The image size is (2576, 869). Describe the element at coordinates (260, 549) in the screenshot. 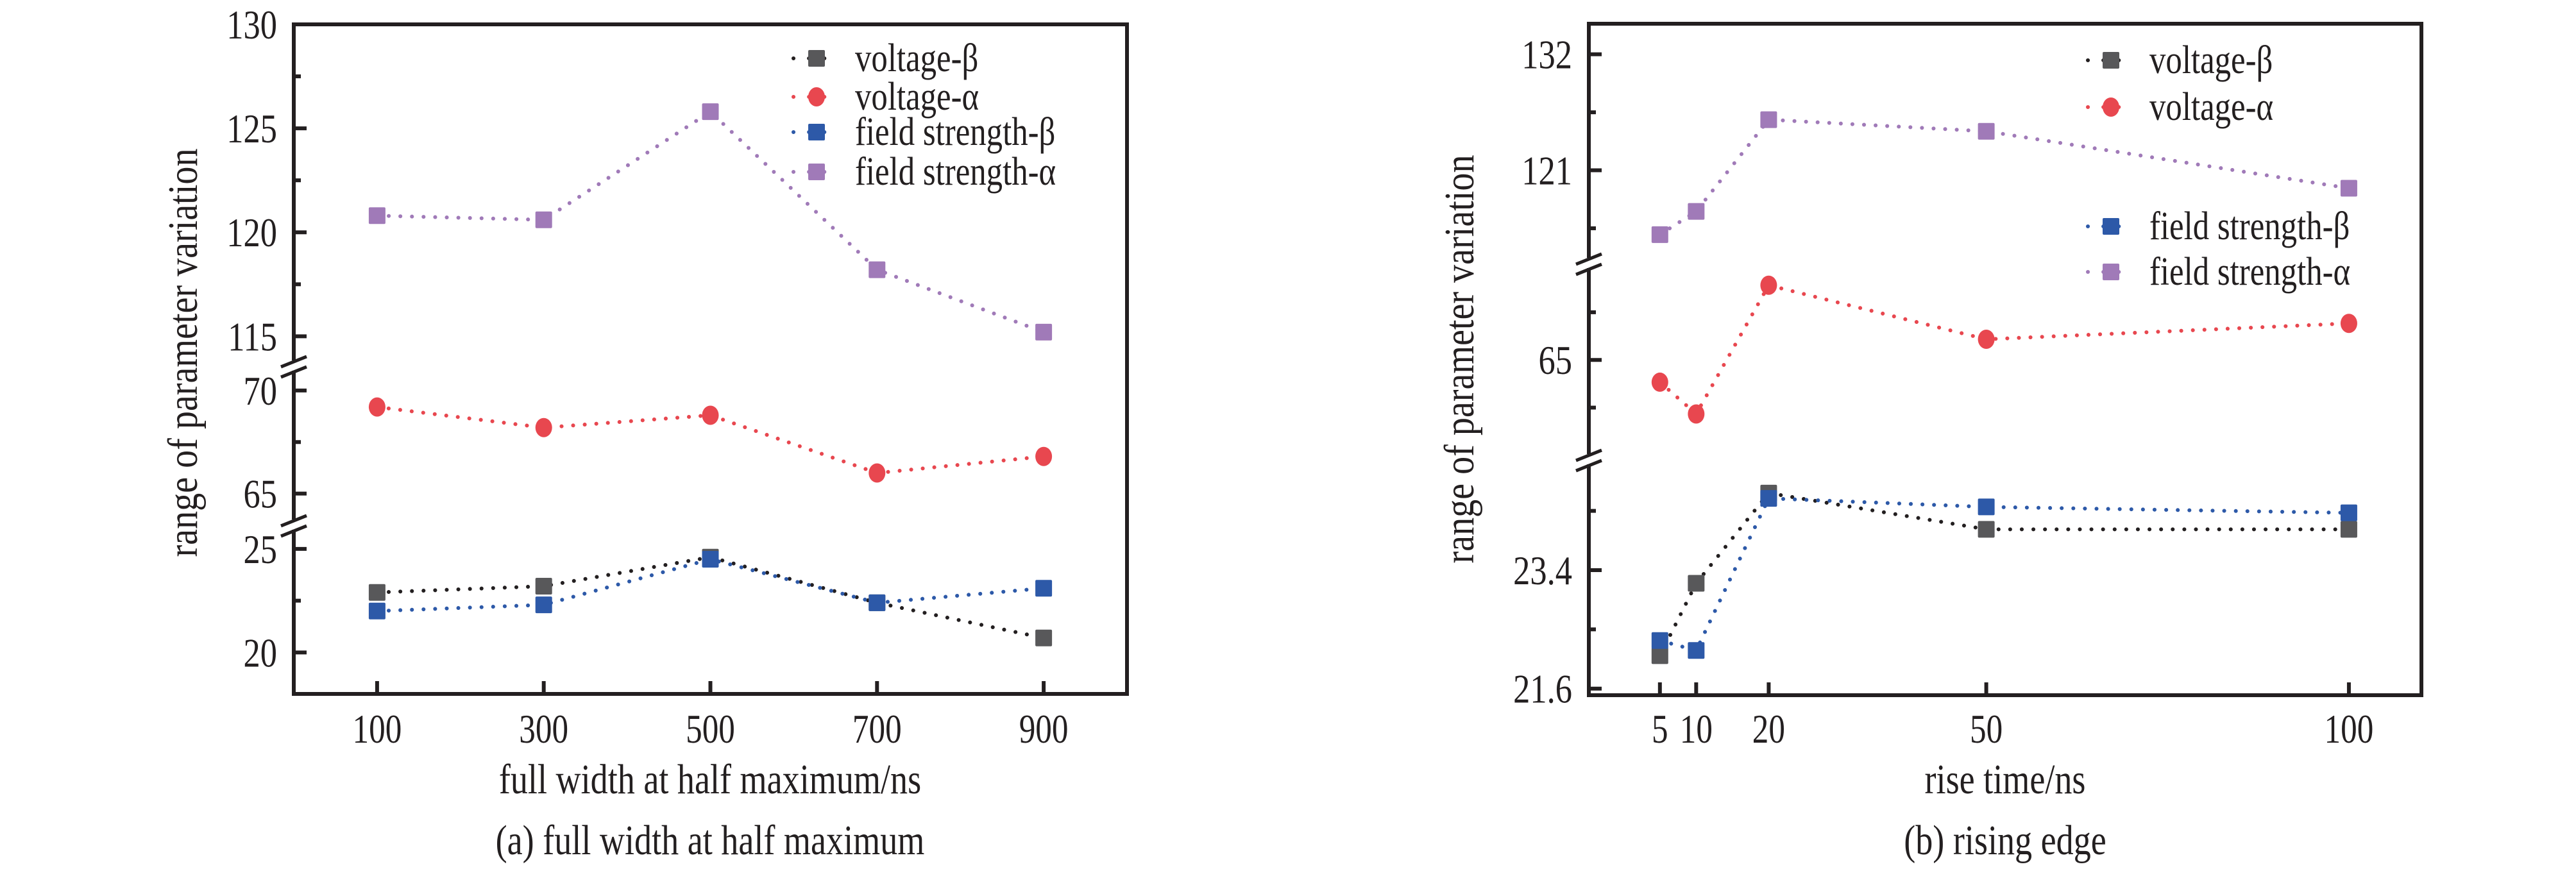

I see `y-tick-label: 25` at that location.